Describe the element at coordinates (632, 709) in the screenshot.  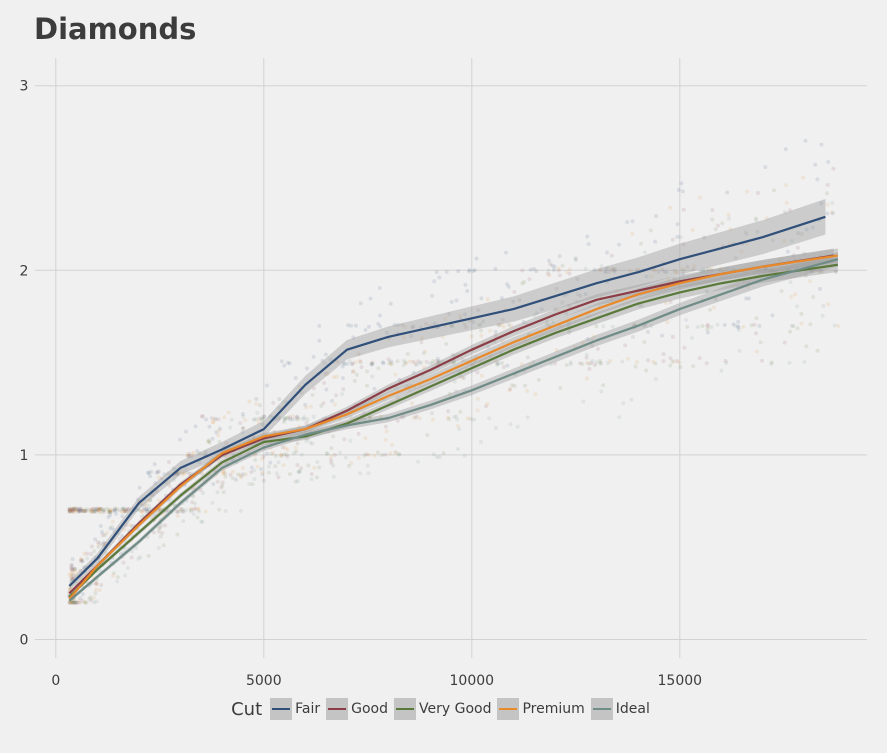
I see `legend-label: Ideal` at that location.